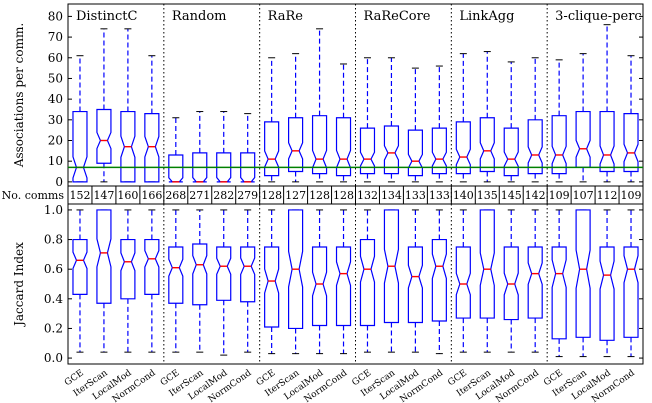  I want to click on bottom-ytick-label: 0.6, so click(53, 269).